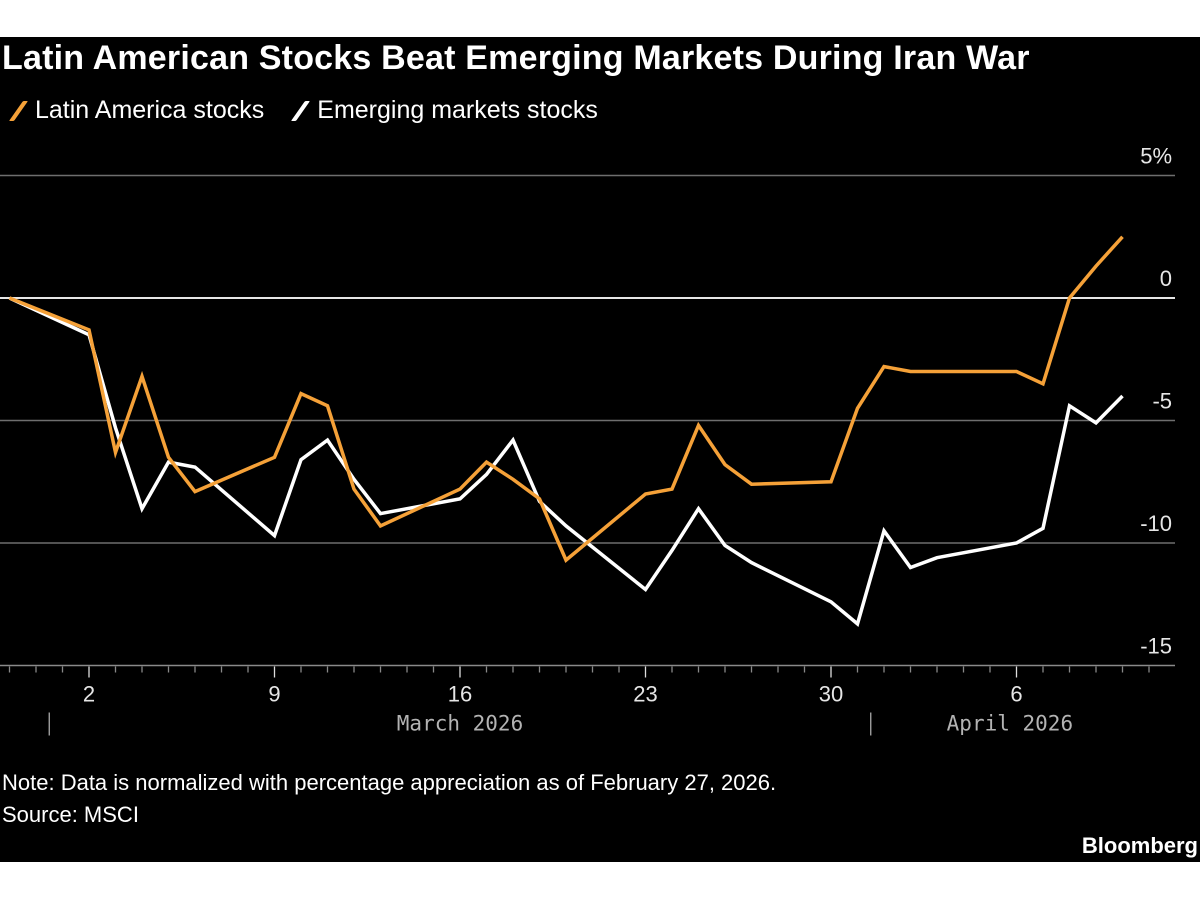 The width and height of the screenshot is (1200, 900). Describe the element at coordinates (1166, 278) in the screenshot. I see `y-tick-label: 0` at that location.